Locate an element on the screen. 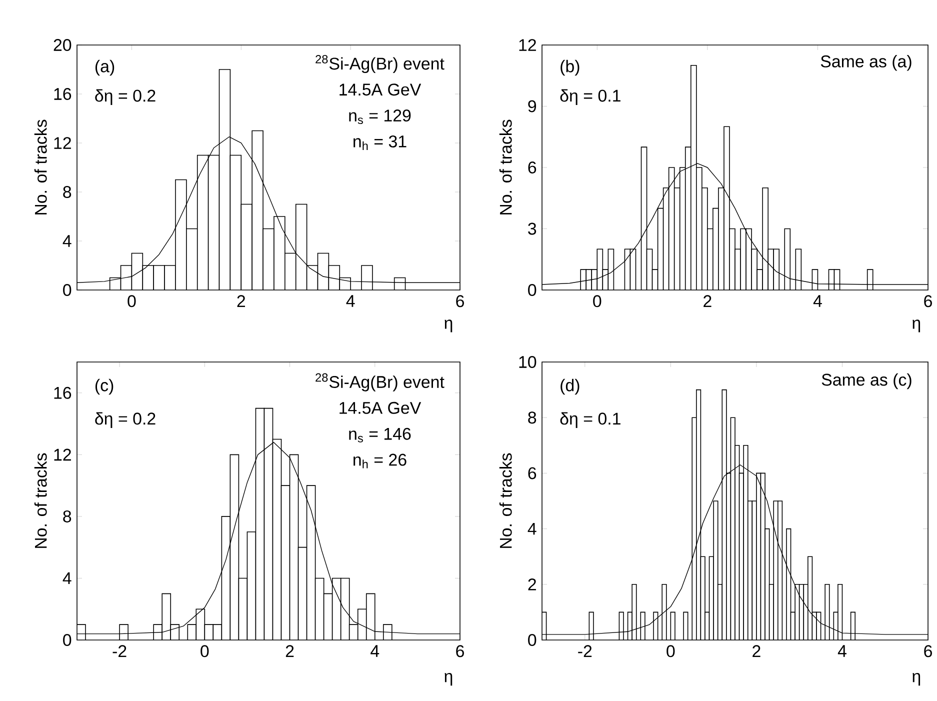 The image size is (937, 701). annotation: (b) is located at coordinates (570, 68).